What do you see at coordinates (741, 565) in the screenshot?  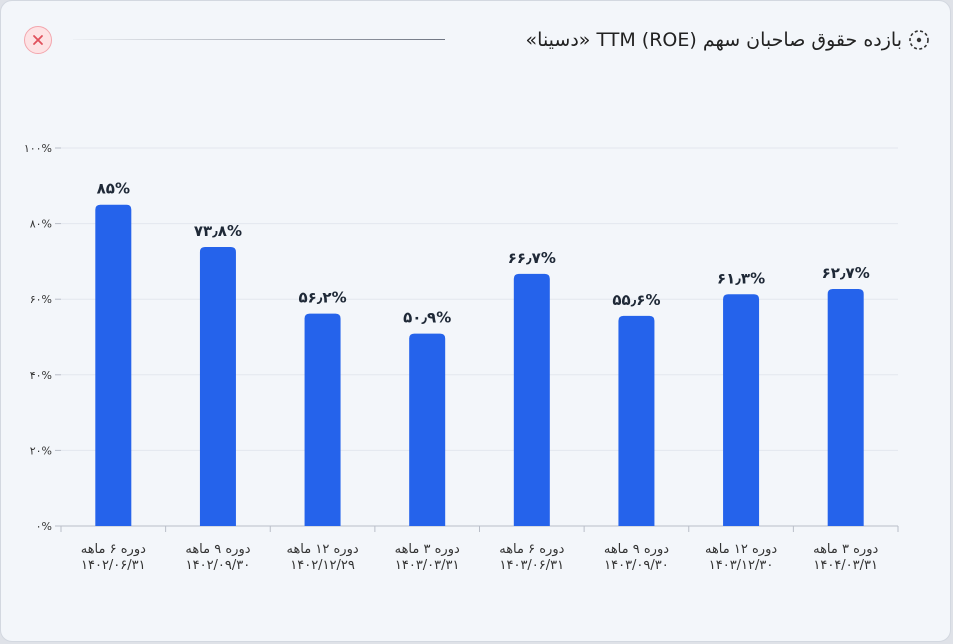 I see `x-tick-label-date: ۱۴۰۳/۱۲/۳۰` at bounding box center [741, 565].